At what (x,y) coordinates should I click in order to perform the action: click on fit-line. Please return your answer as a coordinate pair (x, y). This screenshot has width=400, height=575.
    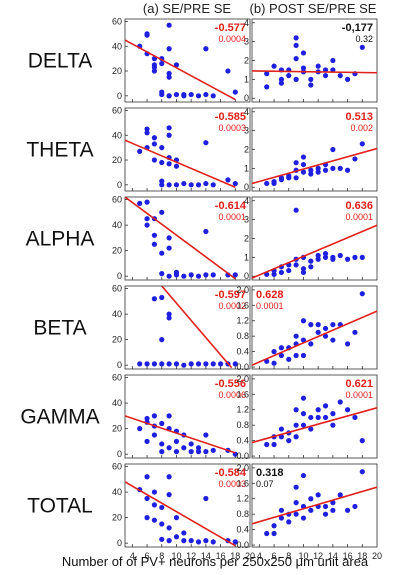
    Looking at the image, I should click on (197, 327).